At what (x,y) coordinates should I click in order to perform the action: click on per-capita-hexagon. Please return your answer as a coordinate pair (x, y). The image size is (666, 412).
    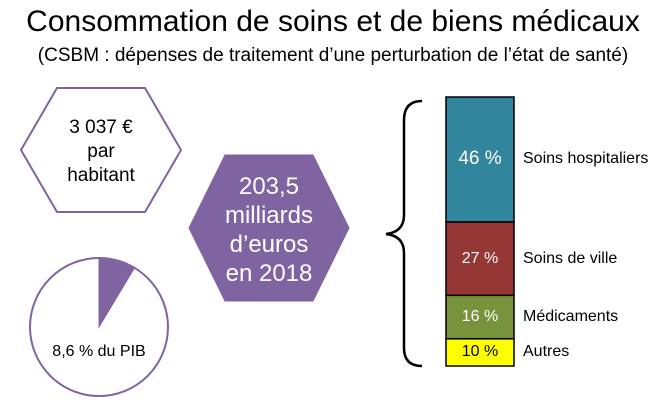
    Looking at the image, I should click on (101, 150).